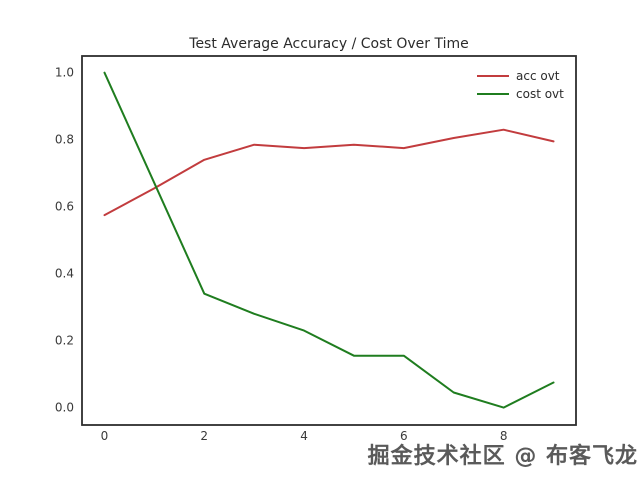  What do you see at coordinates (64, 408) in the screenshot?
I see `y-tick-label: 0.0` at bounding box center [64, 408].